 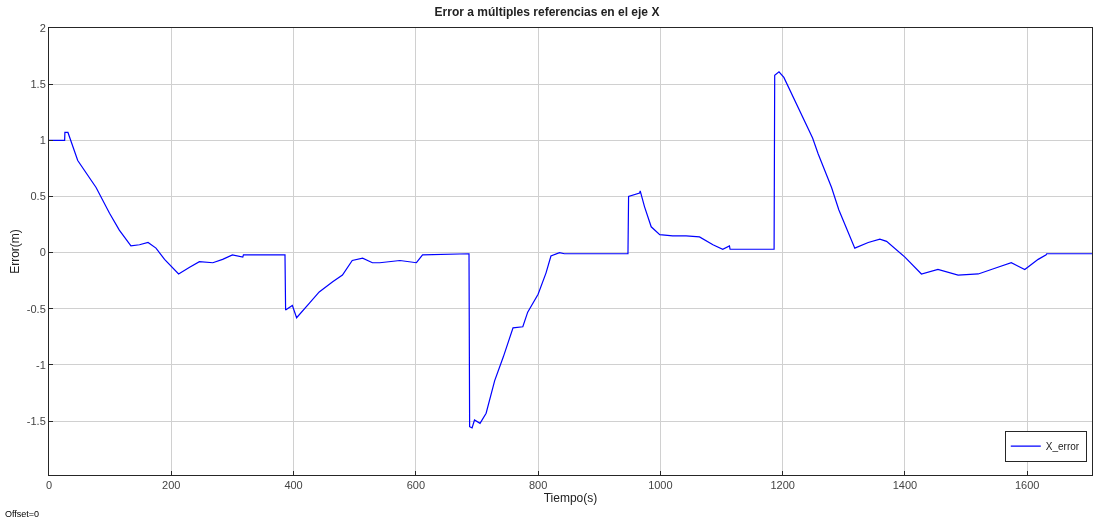 I want to click on x-tick-label: 400, so click(x=293, y=485).